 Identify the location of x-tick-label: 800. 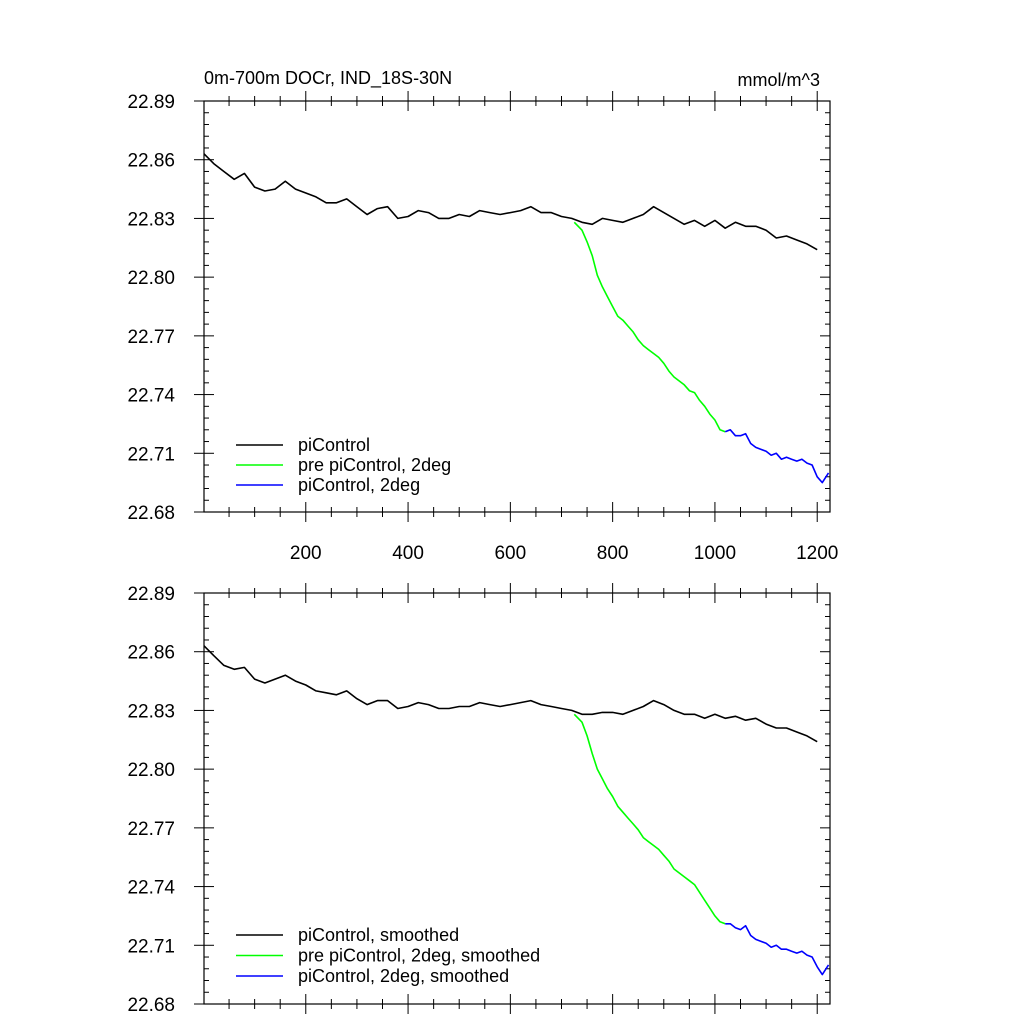
(613, 553).